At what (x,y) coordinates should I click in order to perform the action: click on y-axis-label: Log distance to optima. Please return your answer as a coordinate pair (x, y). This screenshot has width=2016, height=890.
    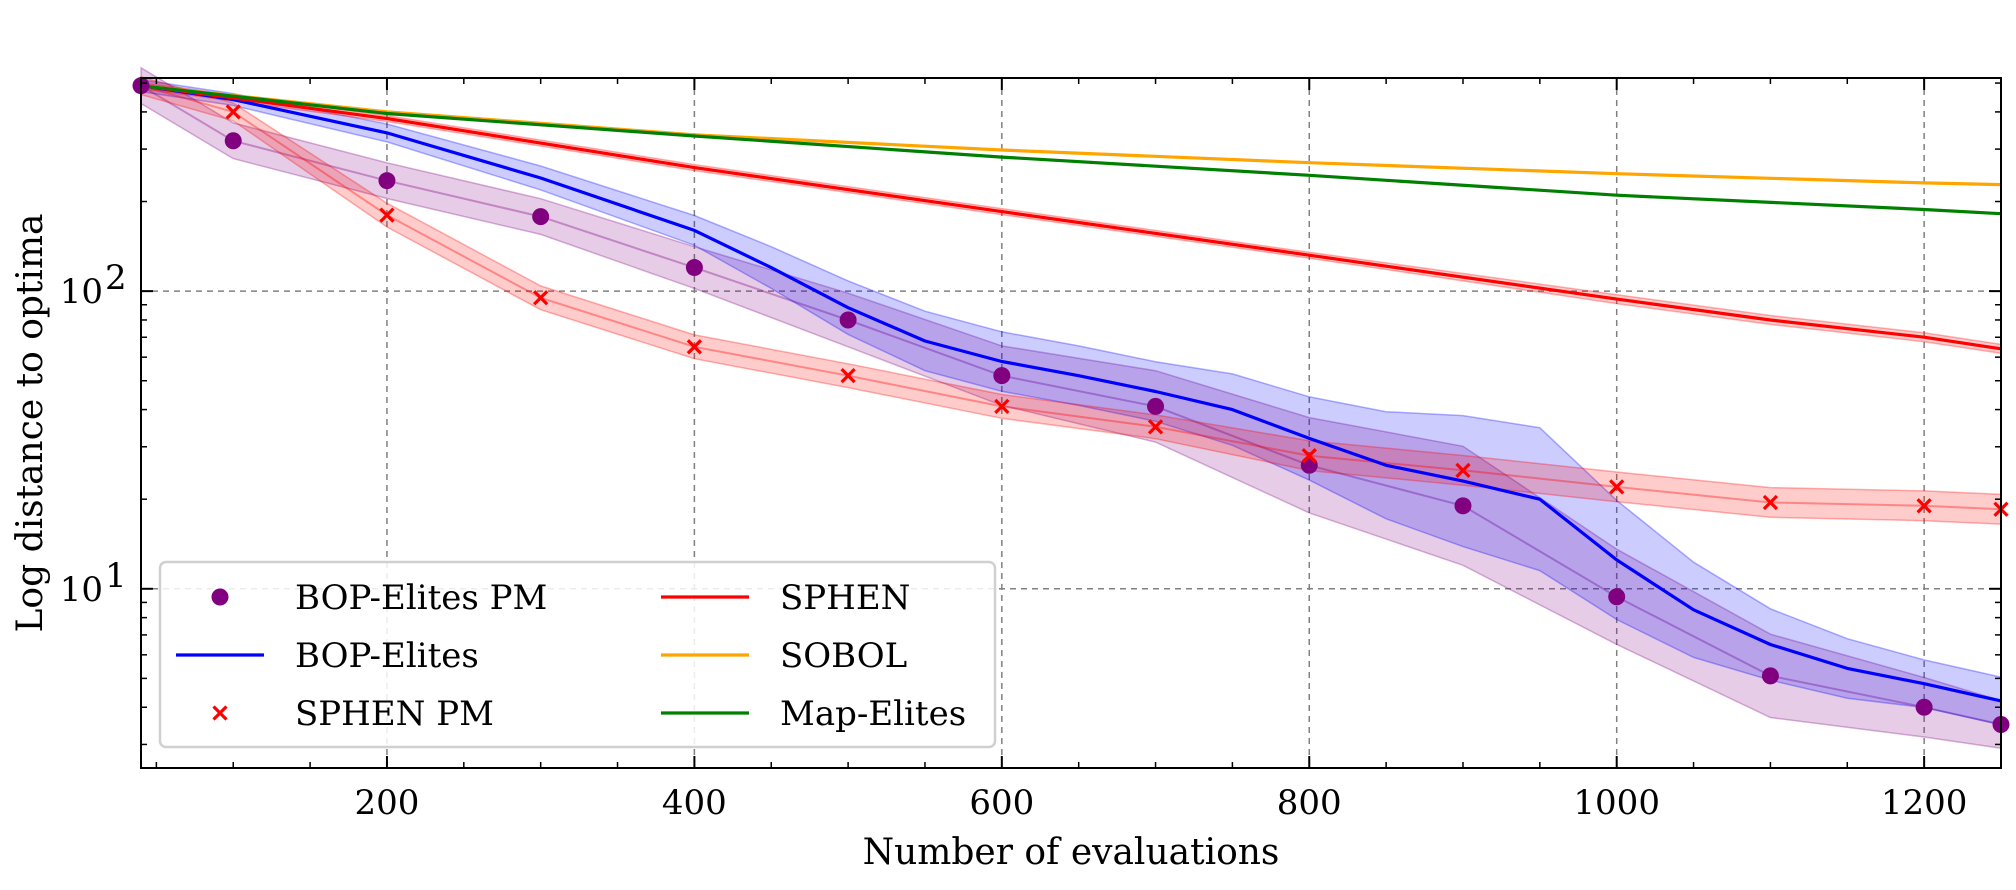
    Looking at the image, I should click on (30, 422).